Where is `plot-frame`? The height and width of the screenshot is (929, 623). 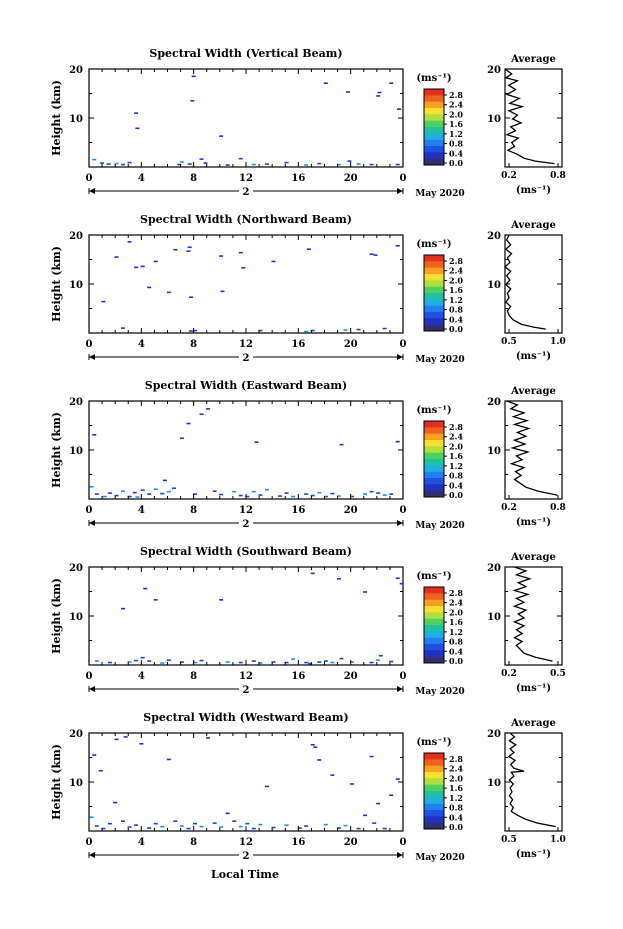 plot-frame is located at coordinates (246, 782).